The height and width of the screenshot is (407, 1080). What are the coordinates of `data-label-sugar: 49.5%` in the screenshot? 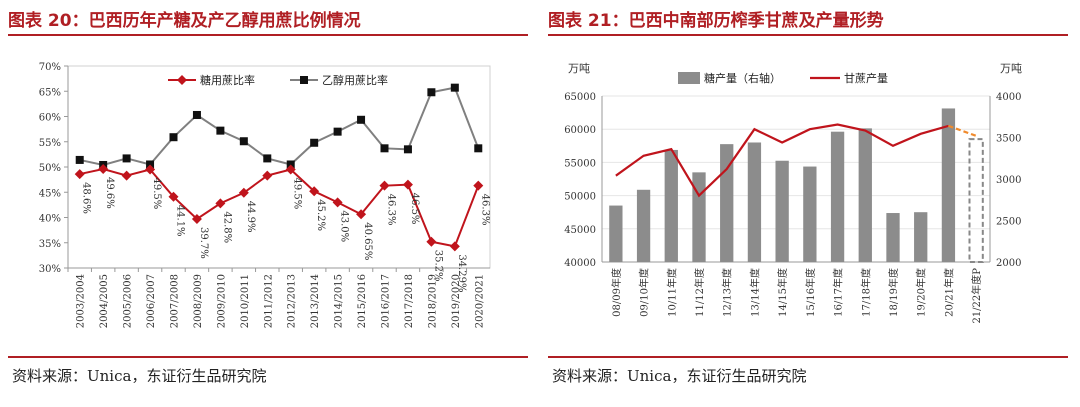 It's located at (297, 194).